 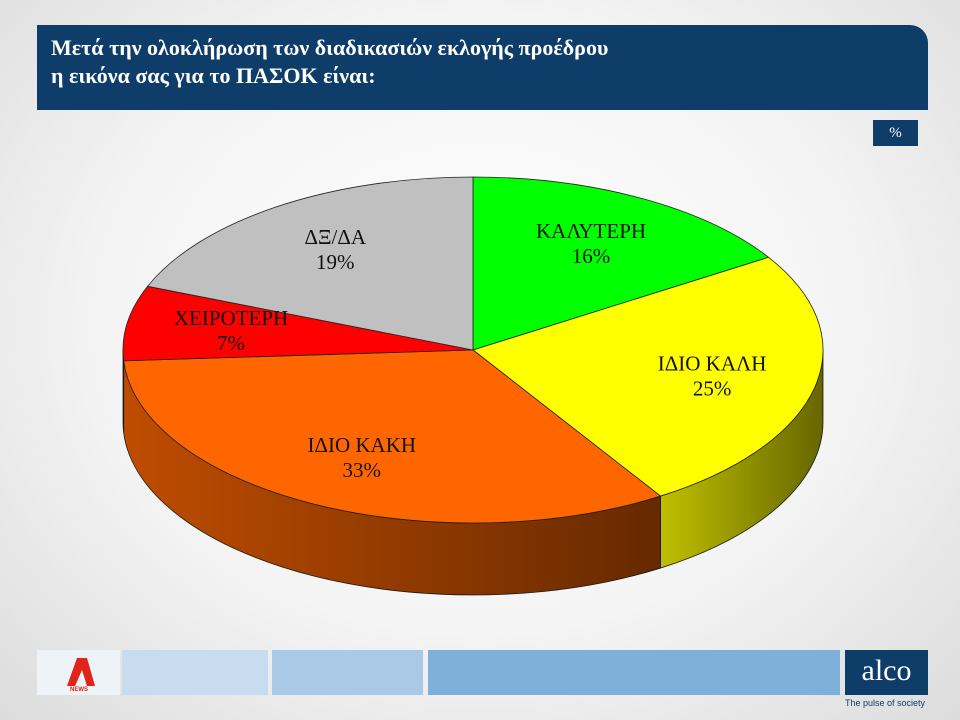 I want to click on slice-category-label: ΧΕΙΡΟΤΕΡΗ, so click(x=231, y=318).